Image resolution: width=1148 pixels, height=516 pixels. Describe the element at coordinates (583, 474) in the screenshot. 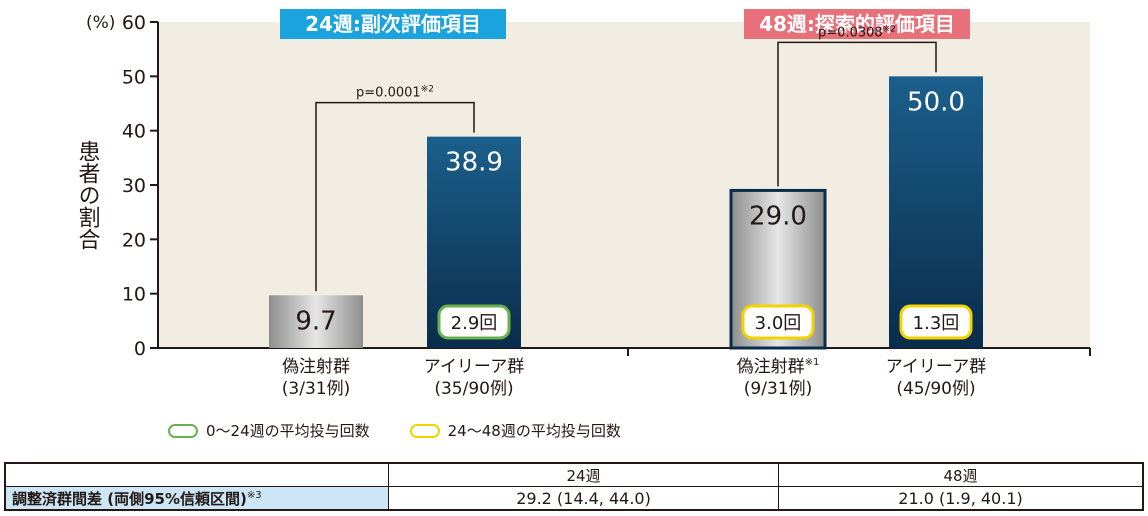

I see `table-header: 24週` at that location.